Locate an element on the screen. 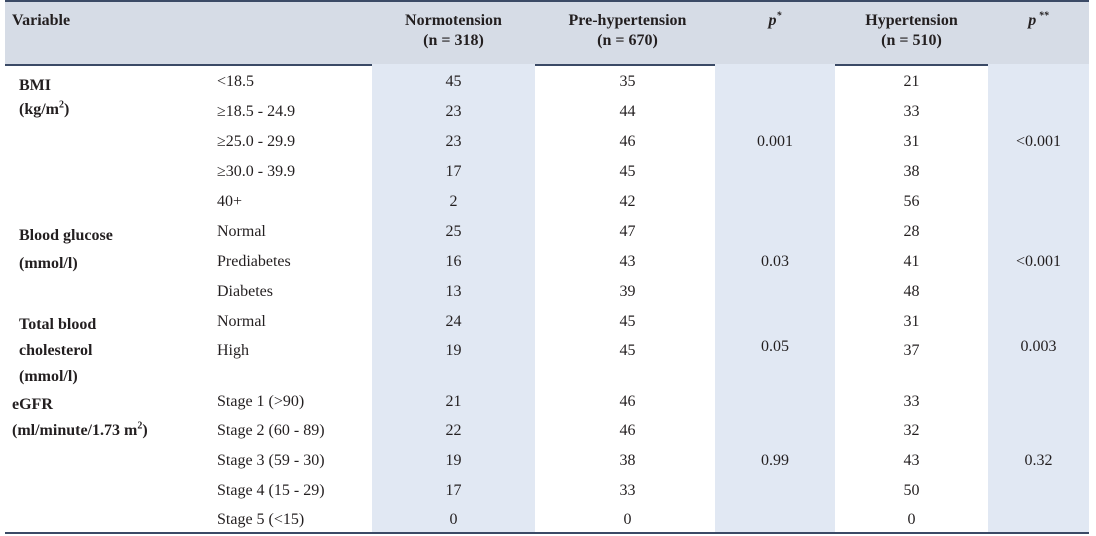 The height and width of the screenshot is (536, 1096). cell-hyper: 41 is located at coordinates (911, 261).